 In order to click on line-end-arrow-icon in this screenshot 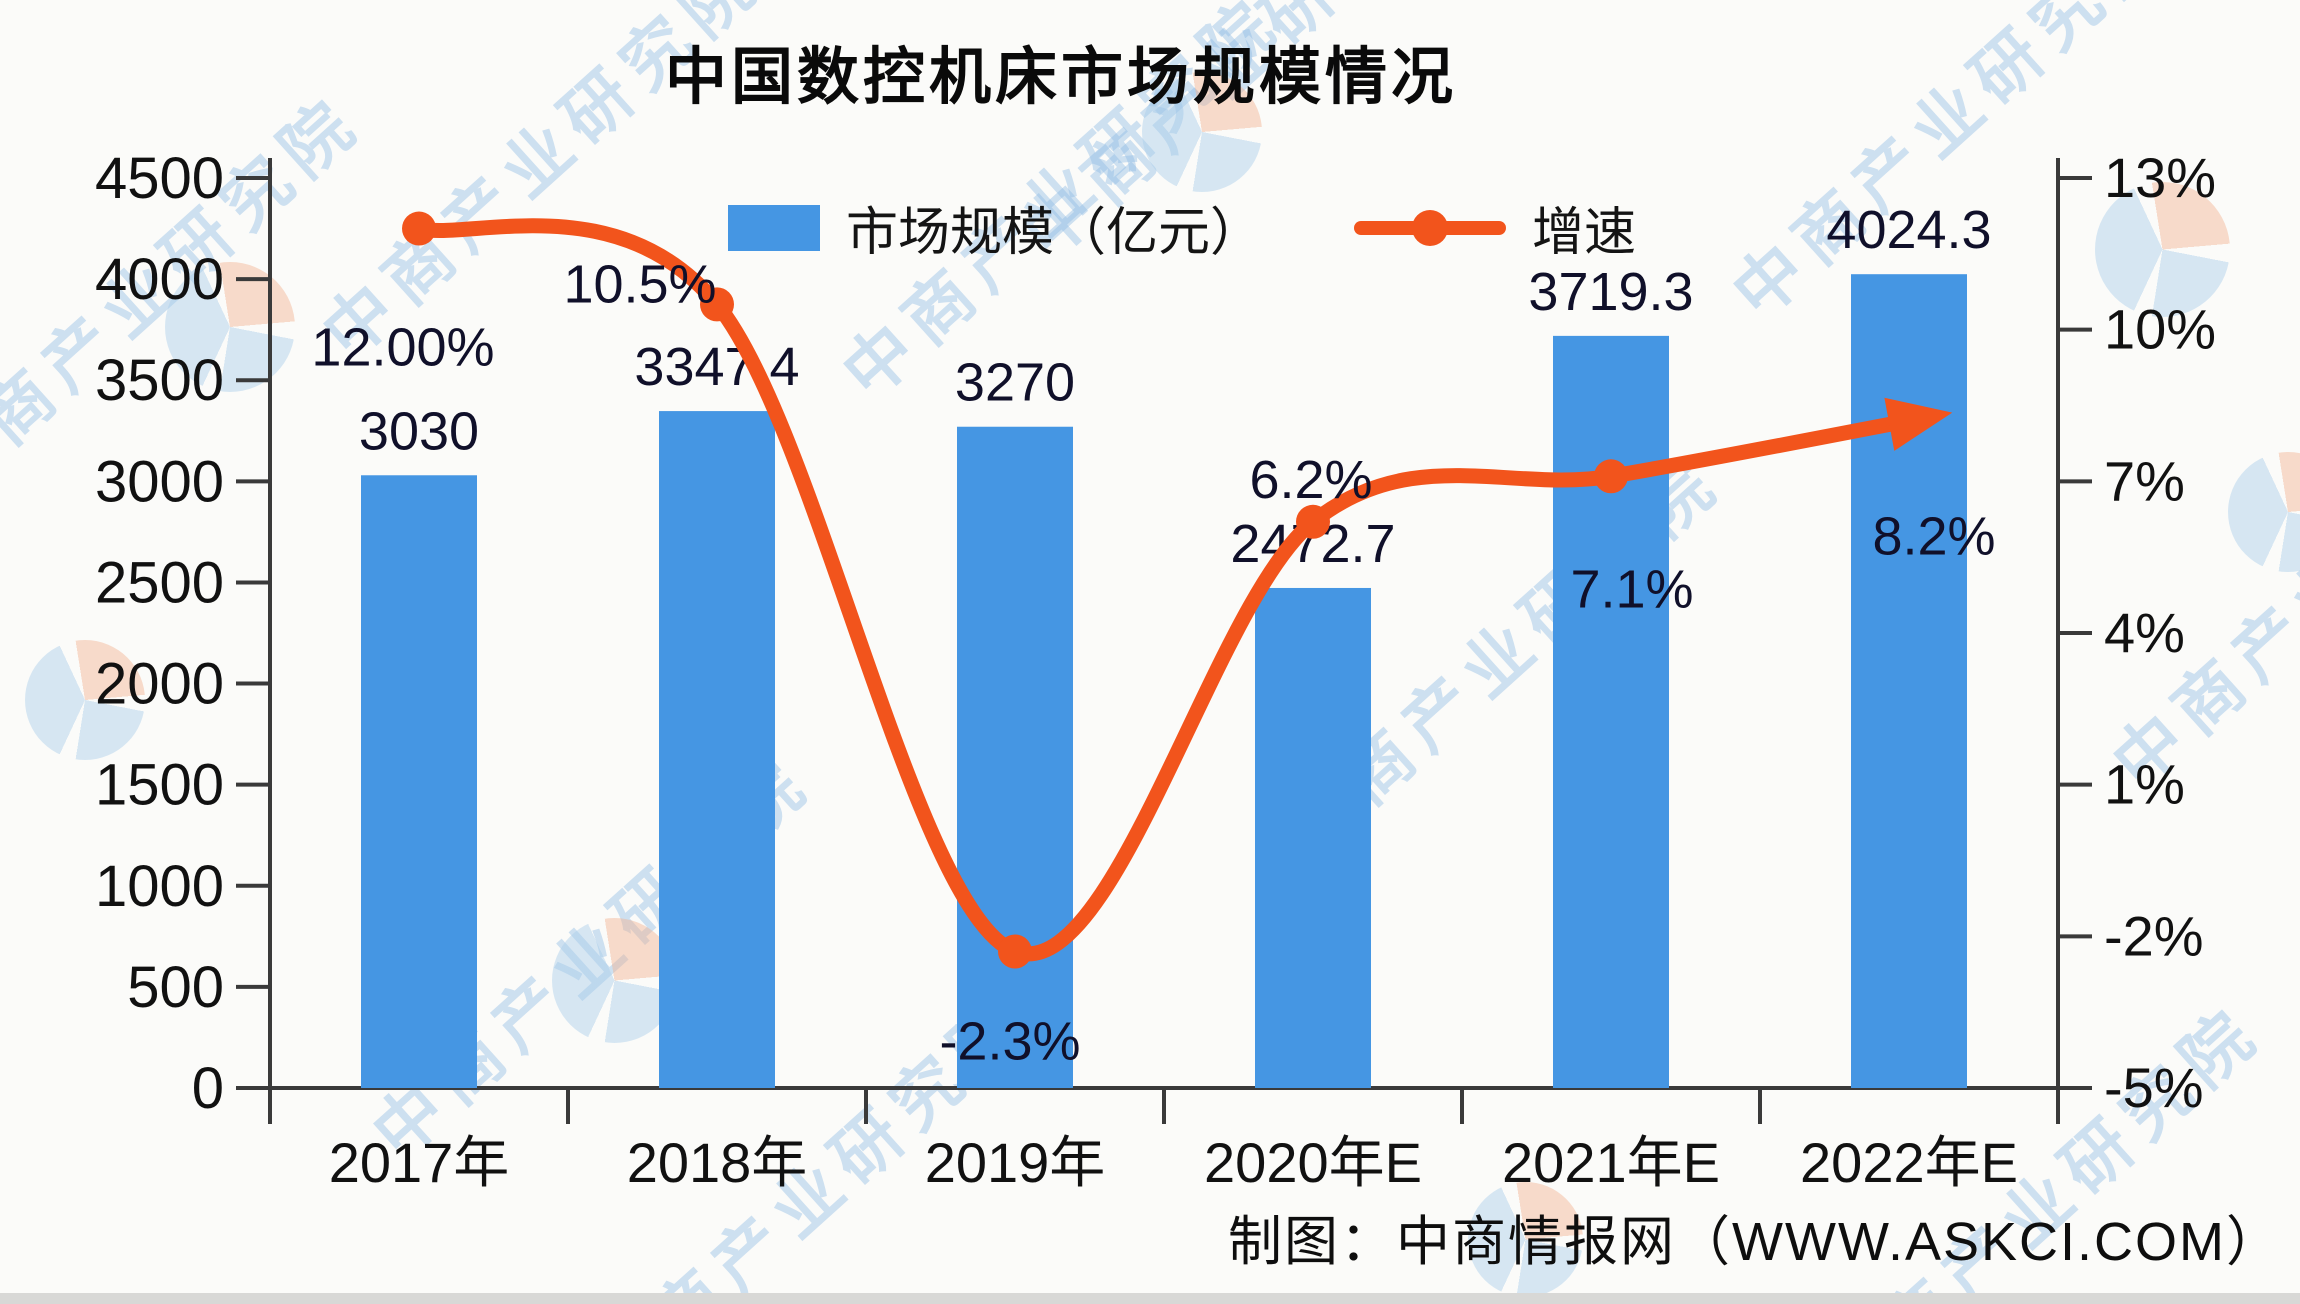, I will do `click(1918, 424)`.